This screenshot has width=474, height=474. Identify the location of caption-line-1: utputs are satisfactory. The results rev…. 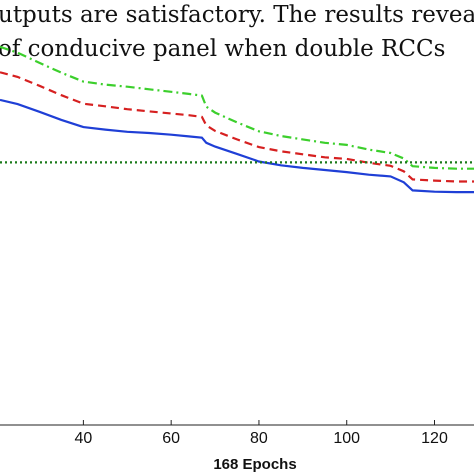
(237, 15).